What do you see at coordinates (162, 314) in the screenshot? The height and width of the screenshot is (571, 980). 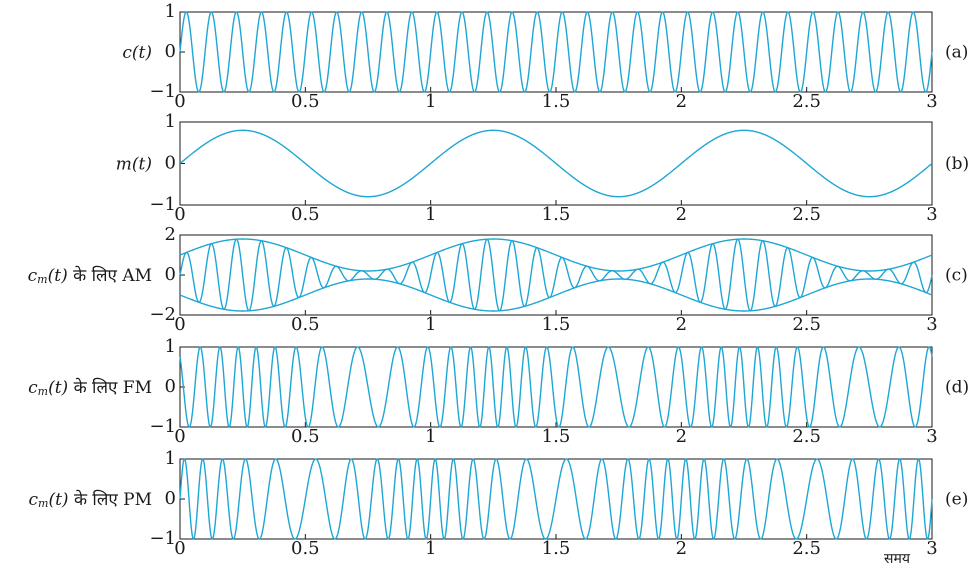 I see `y-tick-label: −2` at bounding box center [162, 314].